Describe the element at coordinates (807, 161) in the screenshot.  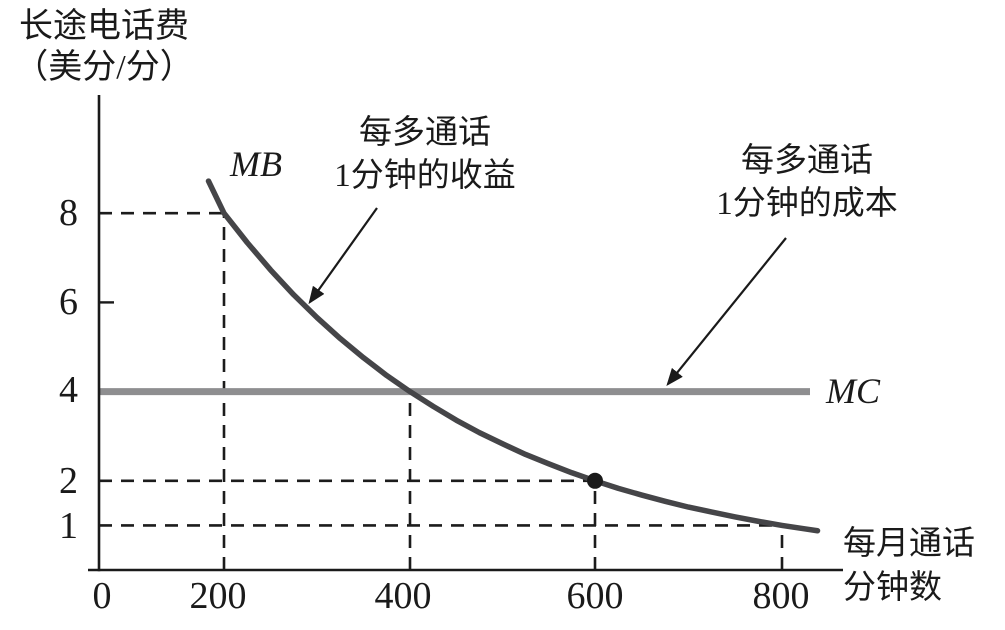
I see `annotation-marginal-cost-line1: 每多通话` at that location.